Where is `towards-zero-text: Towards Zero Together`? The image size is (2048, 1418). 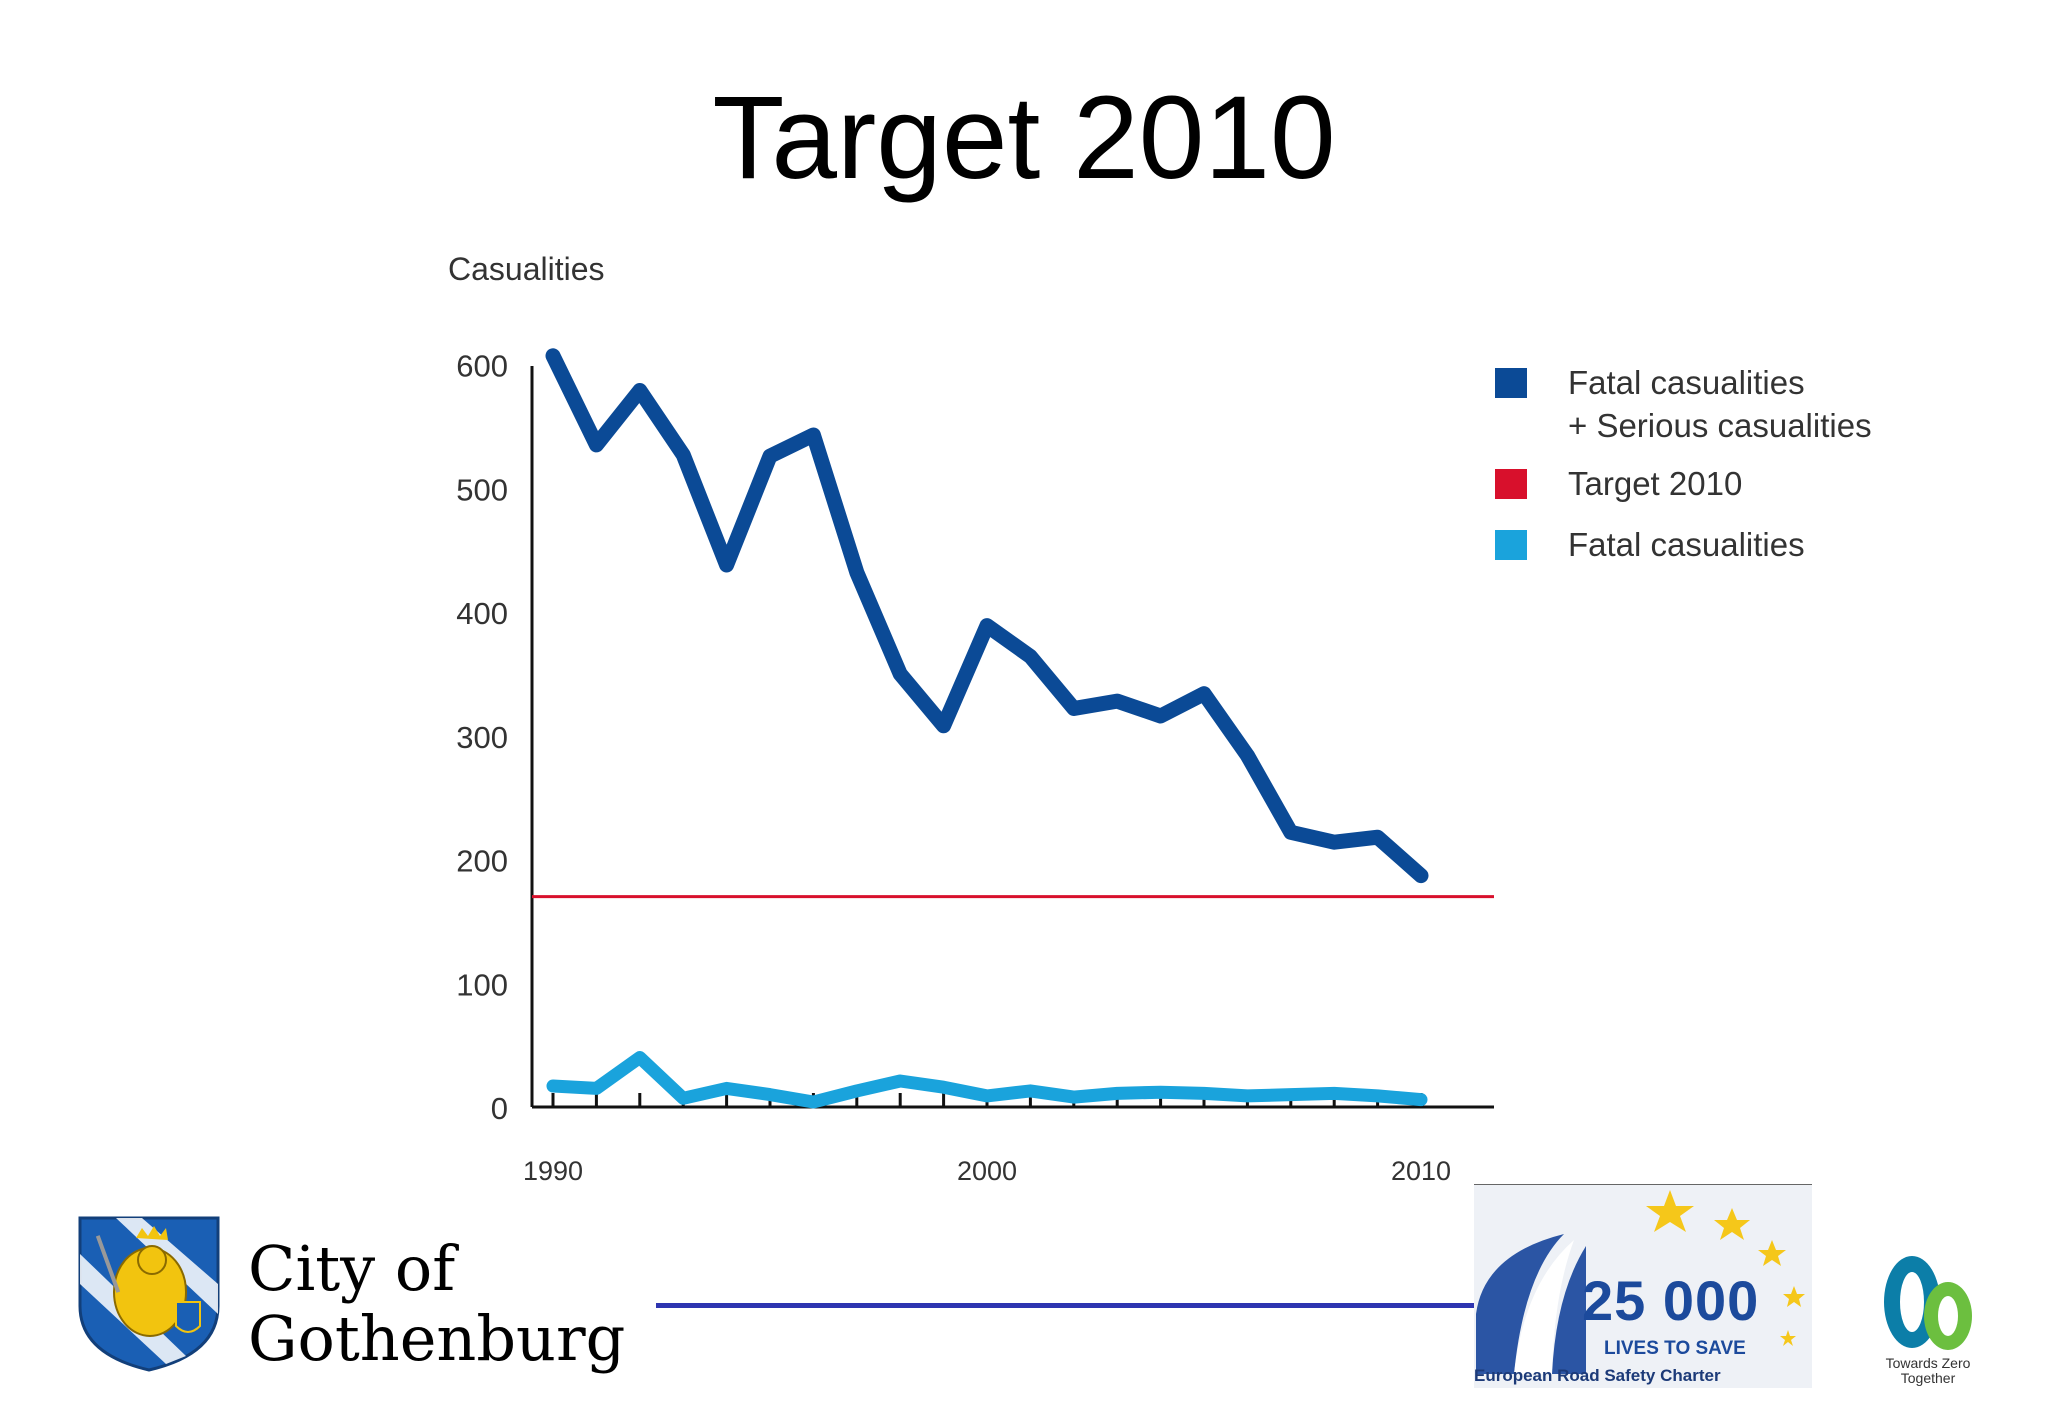
towards-zero-text: Towards Zero Together is located at coordinates (1928, 1371).